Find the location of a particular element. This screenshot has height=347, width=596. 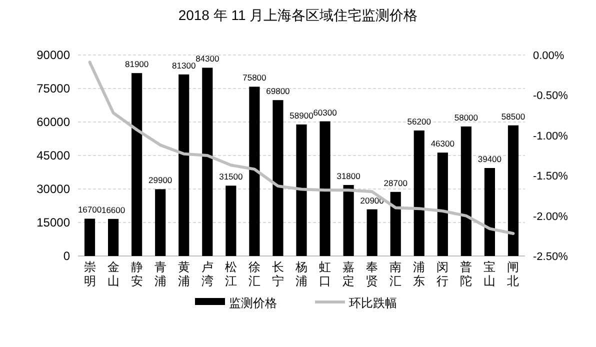

x-tick-label: 金山 is located at coordinates (113, 274).